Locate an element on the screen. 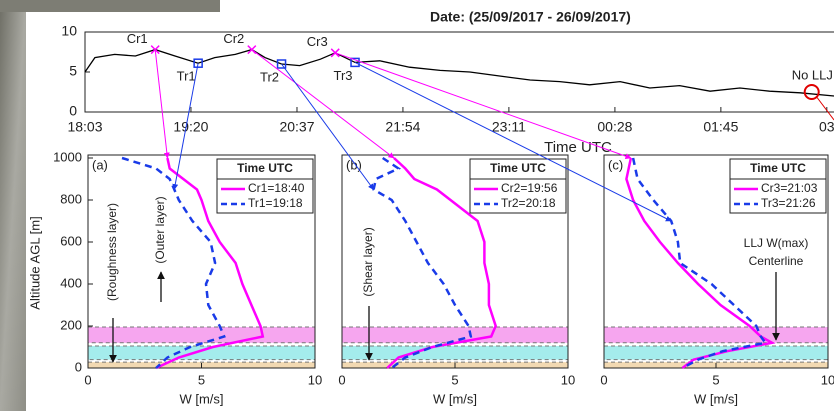 This screenshot has width=834, height=411. y-tick-label: 10 is located at coordinates (69, 31).